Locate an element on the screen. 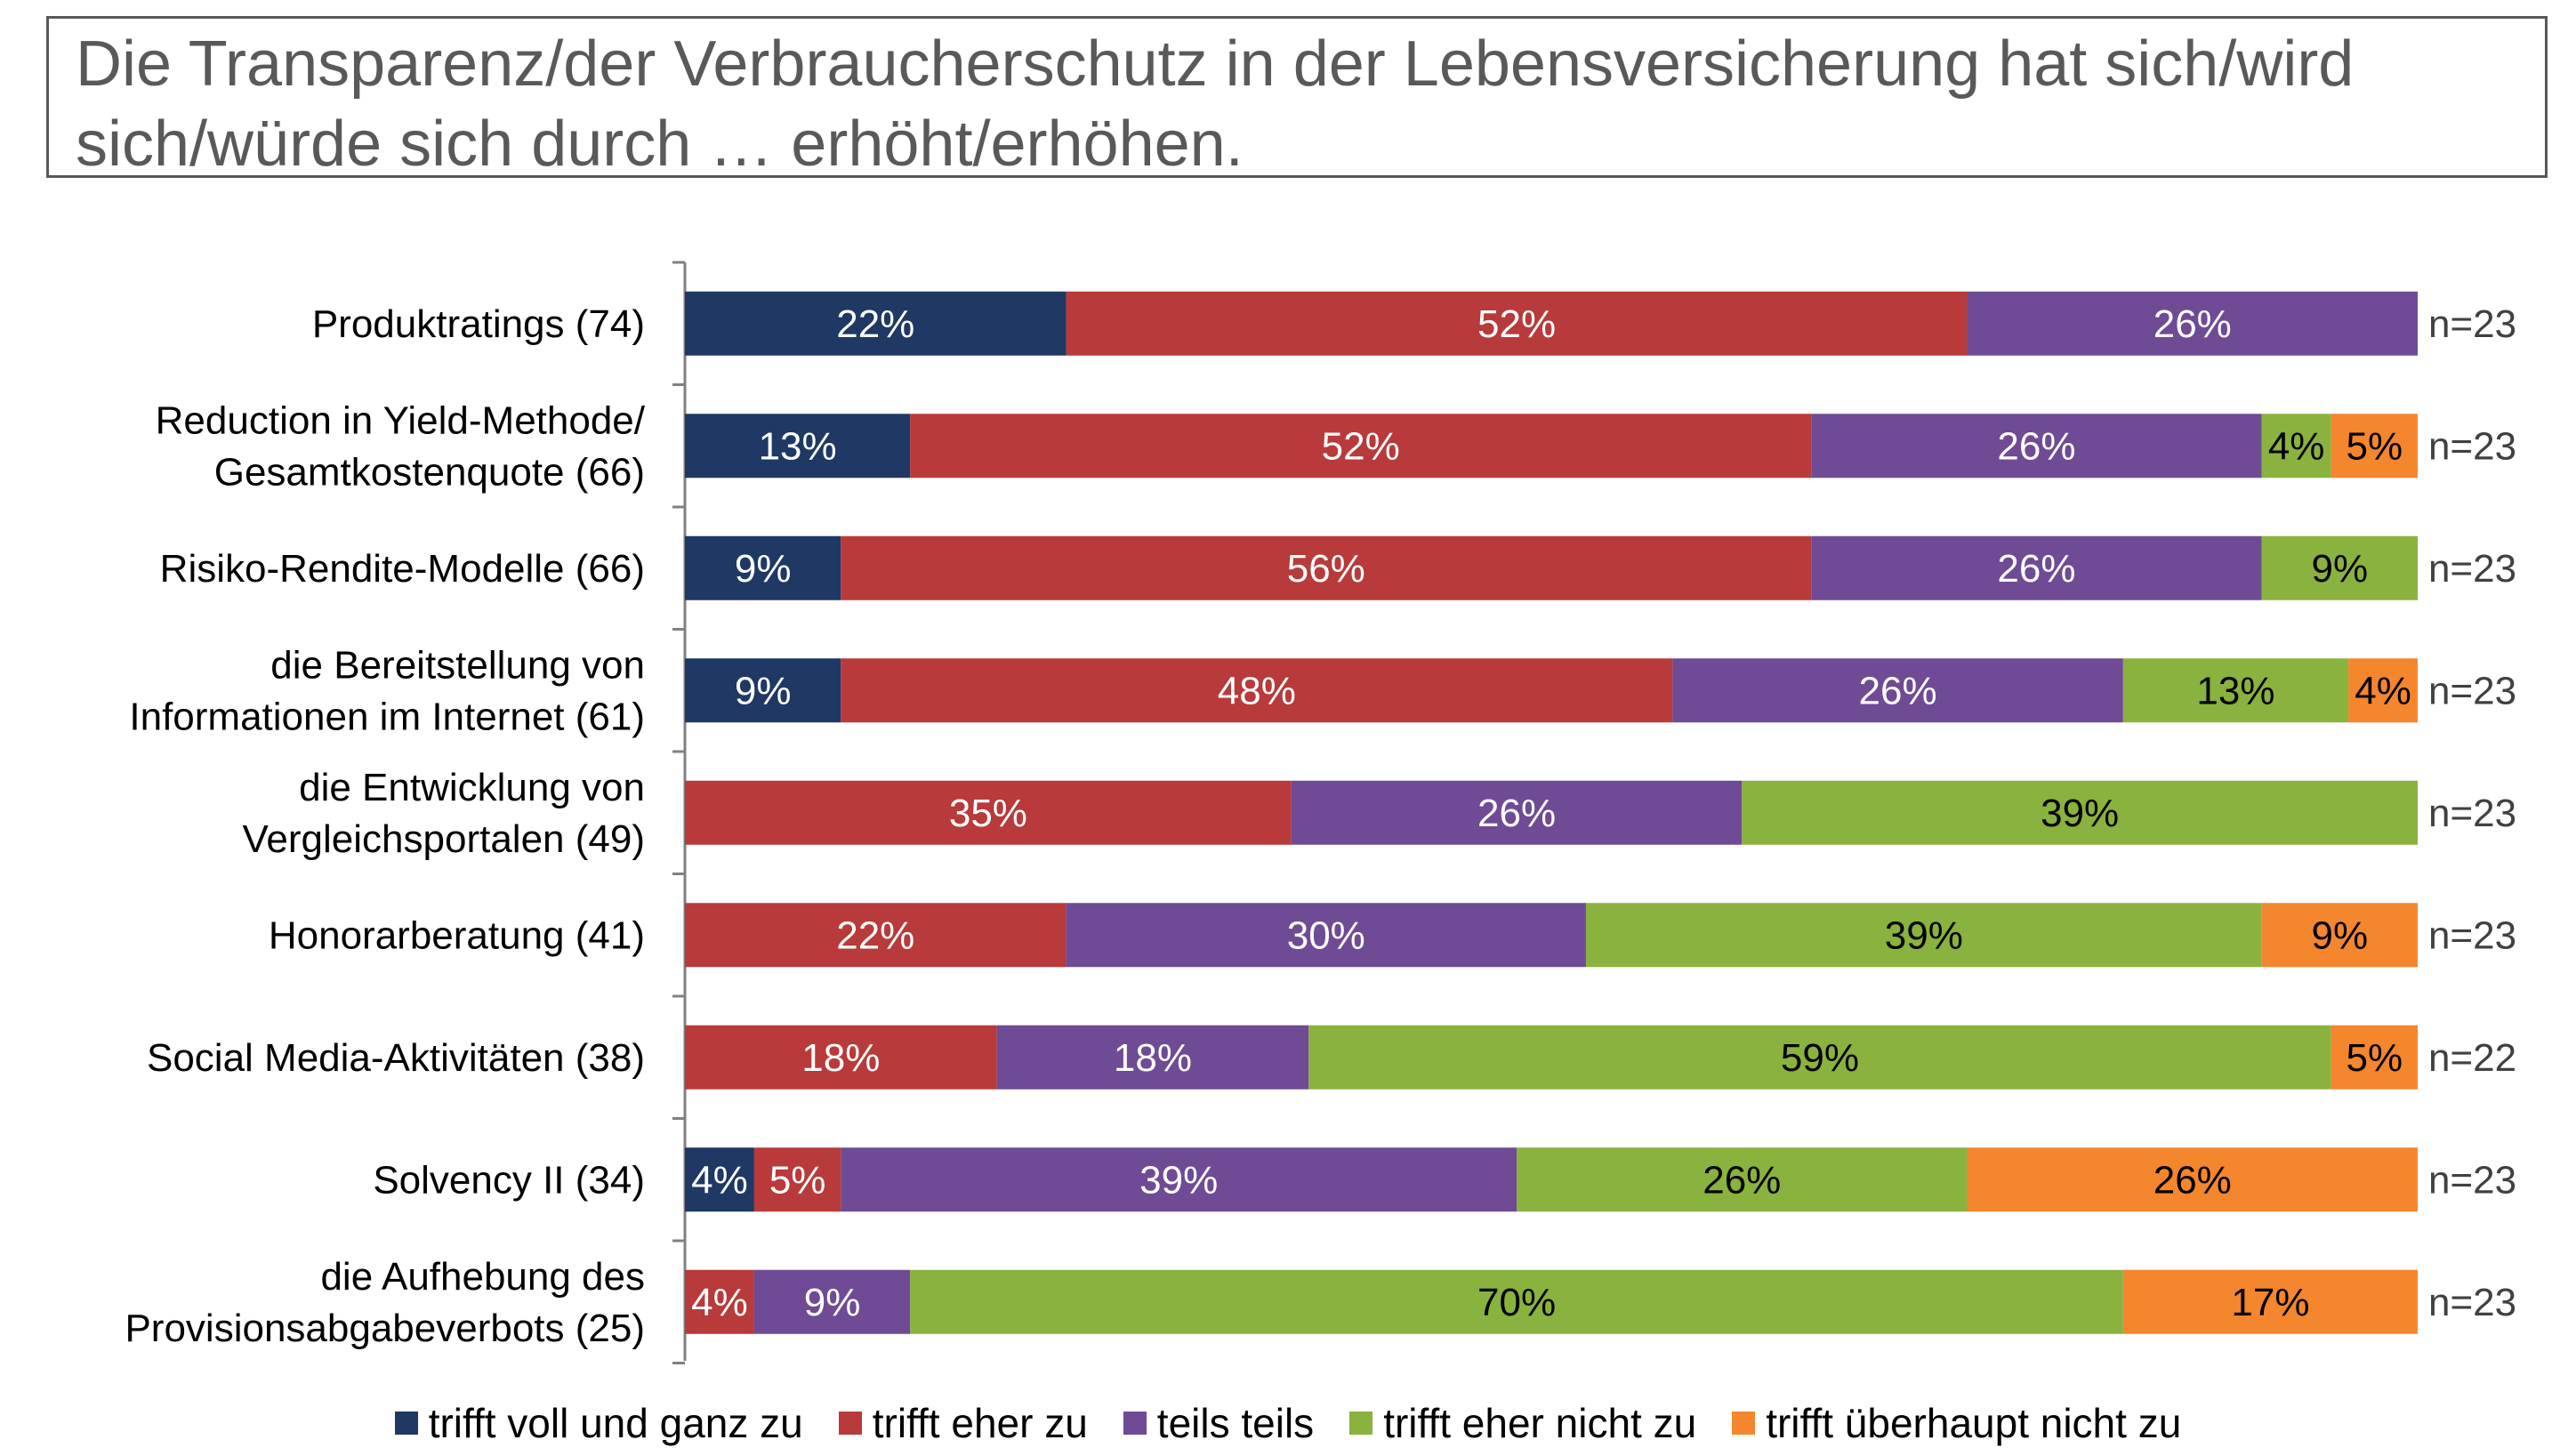 Image resolution: width=2576 pixels, height=1456 pixels. category-label: Reduction in Yield-Methode/ is located at coordinates (401, 420).